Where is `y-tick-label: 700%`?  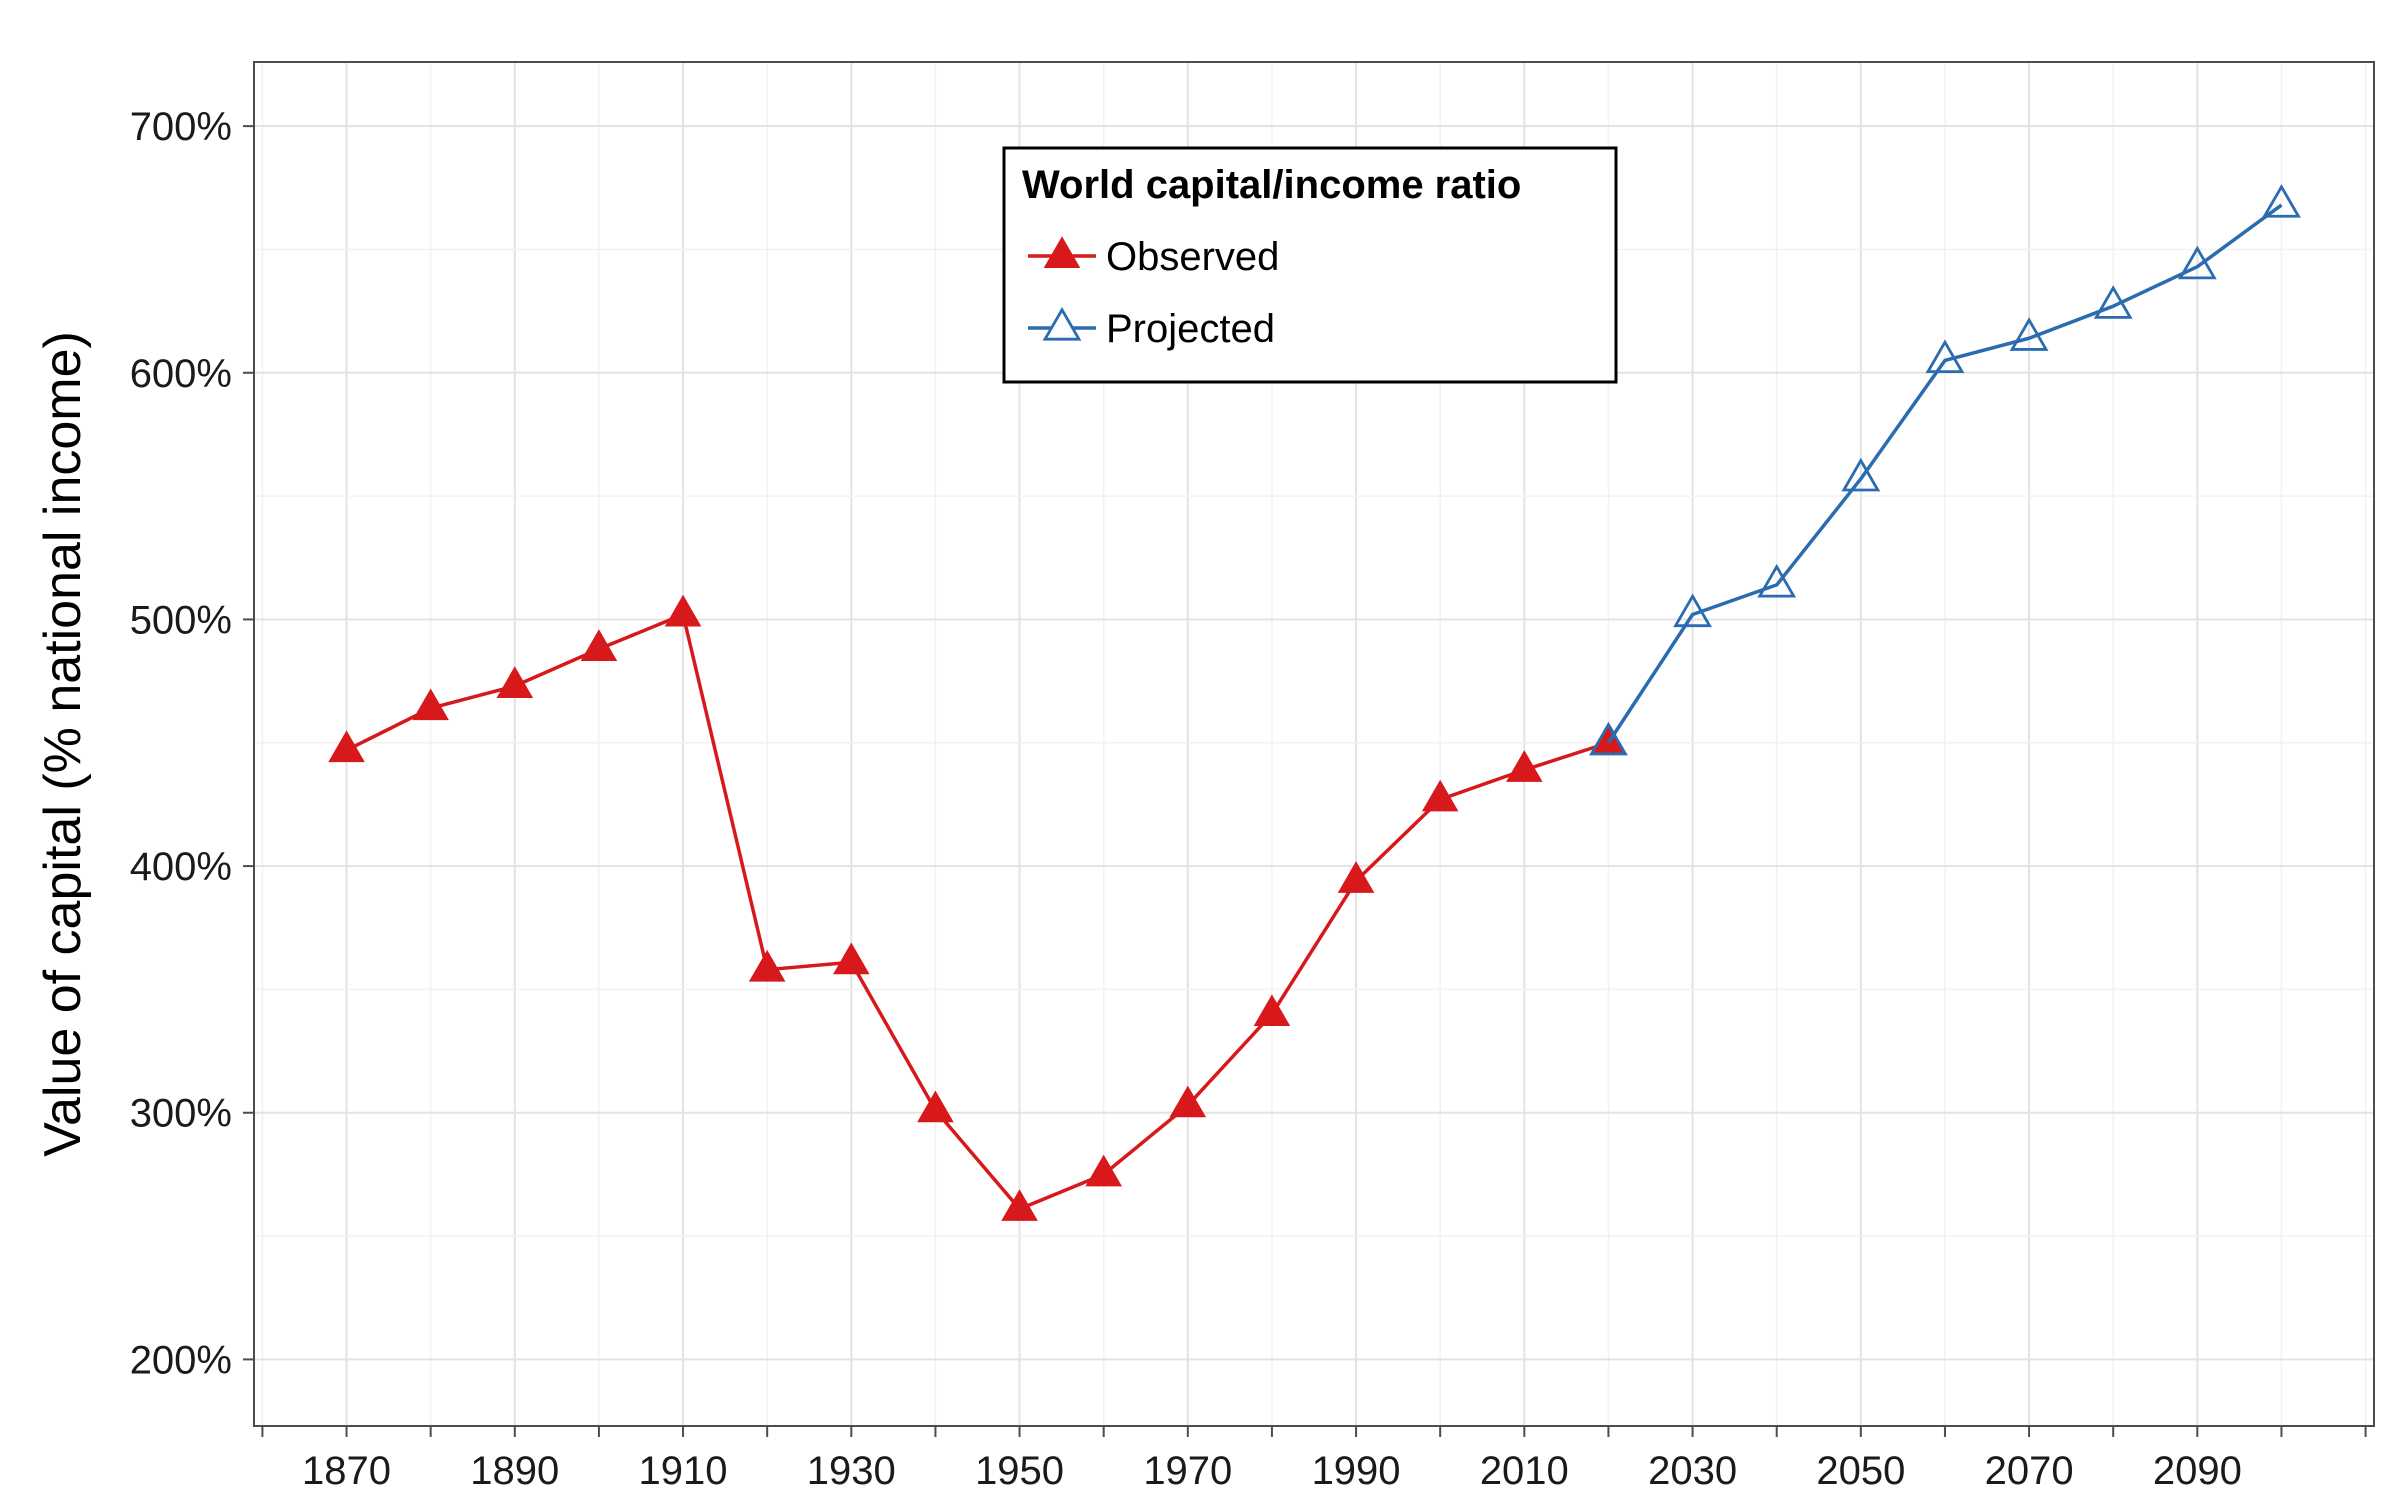 y-tick-label: 700% is located at coordinates (181, 127).